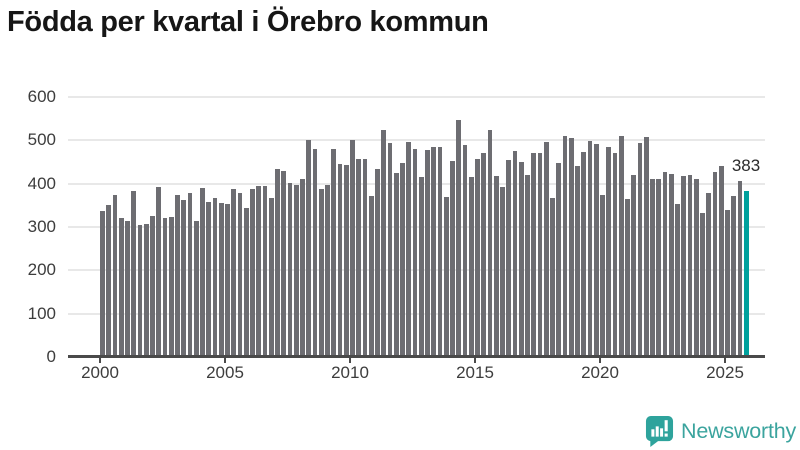 This screenshot has height=450, width=800. I want to click on last-value-label: 383, so click(746, 165).